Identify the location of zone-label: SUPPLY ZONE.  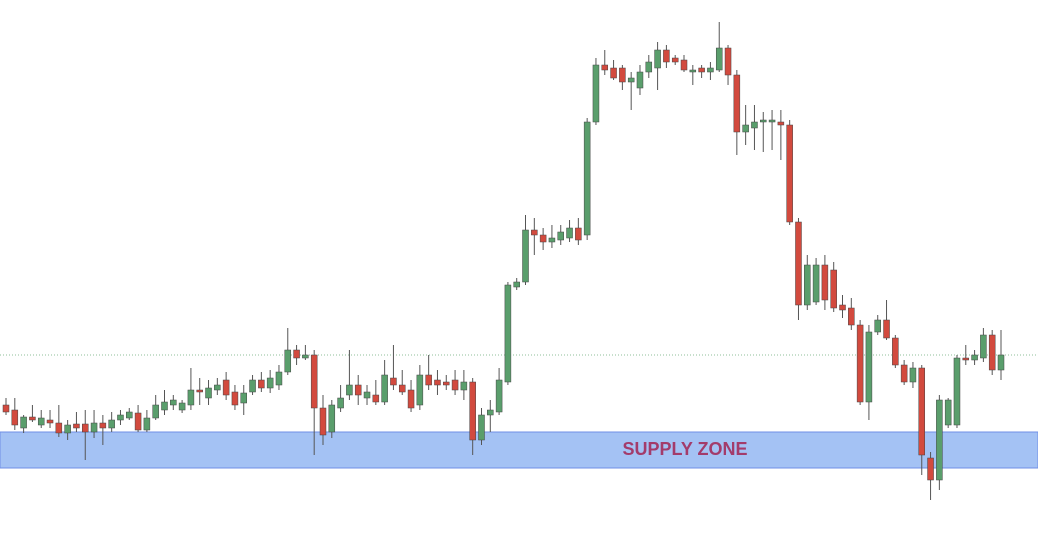
(684, 449).